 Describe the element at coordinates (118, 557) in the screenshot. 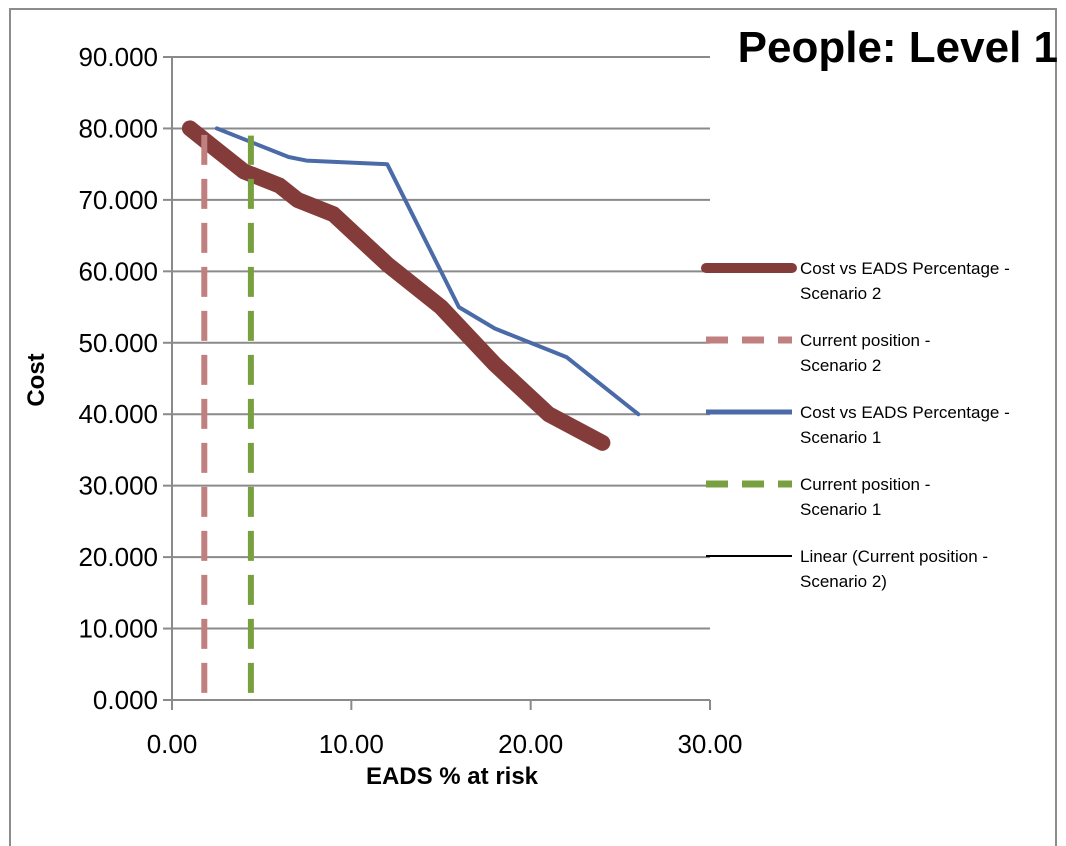

I see `y-tick-label: 20.000` at that location.